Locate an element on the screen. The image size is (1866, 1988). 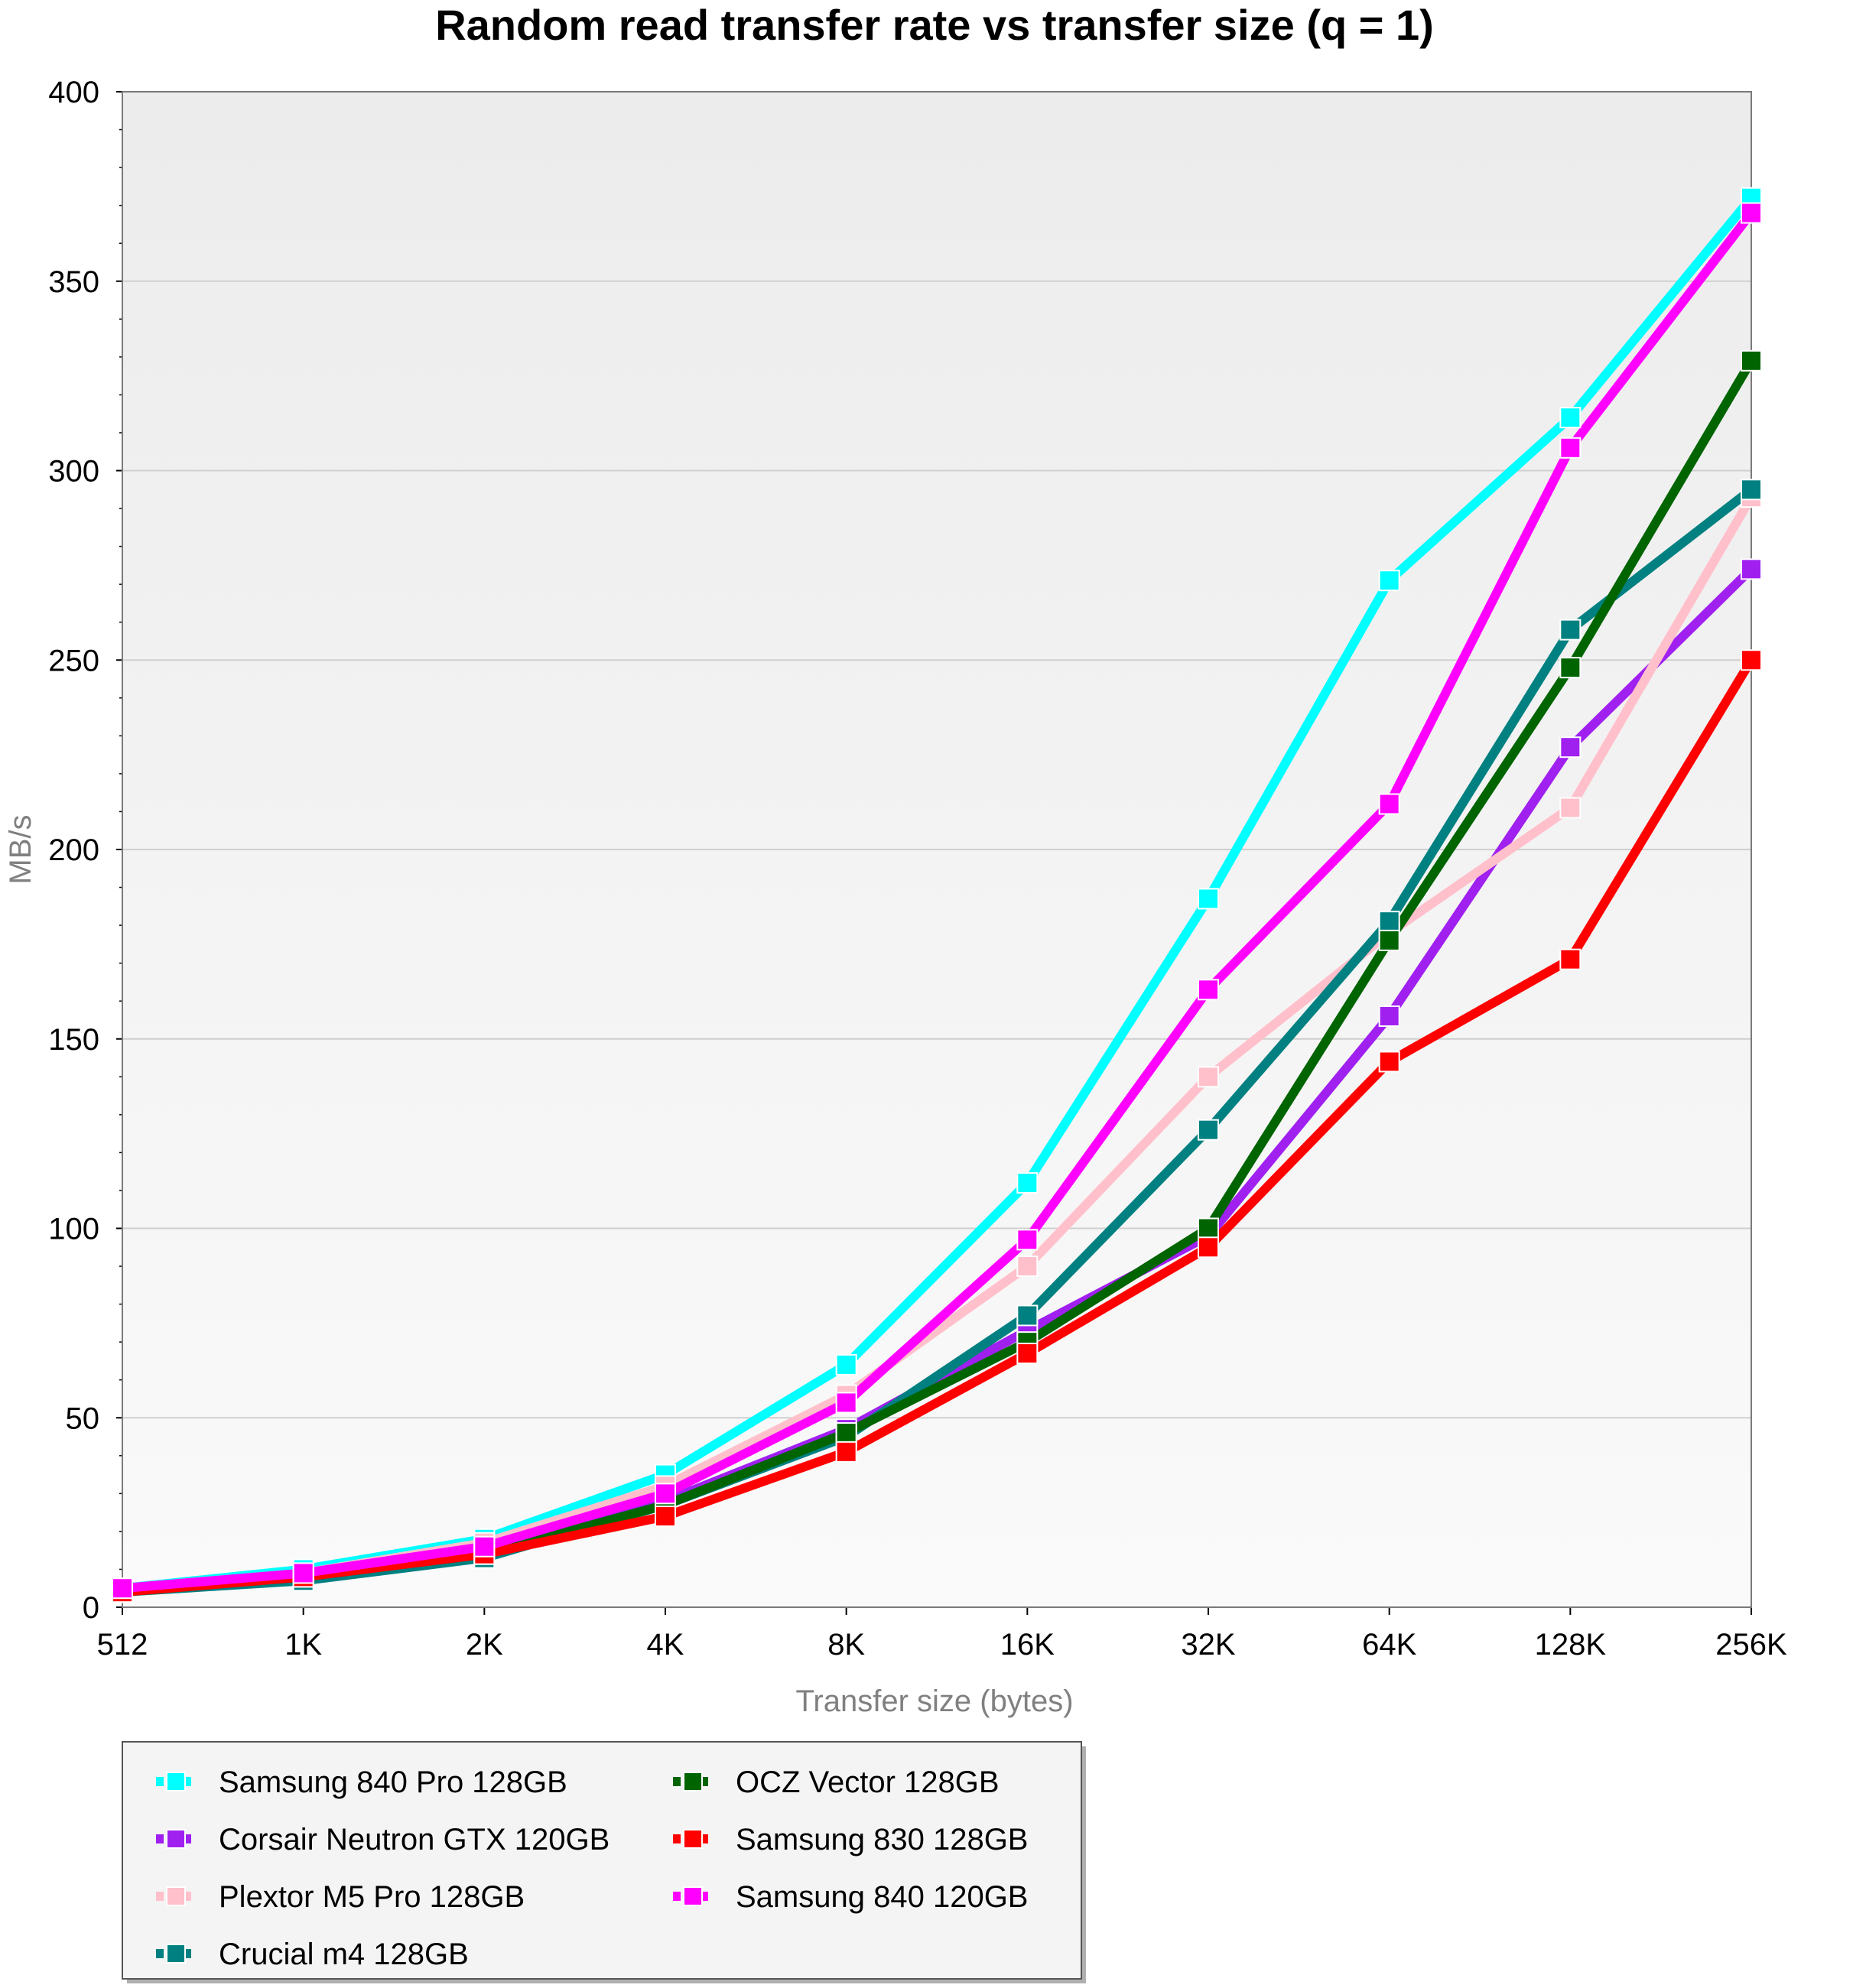
x-tick-label: 32K is located at coordinates (1208, 1645).